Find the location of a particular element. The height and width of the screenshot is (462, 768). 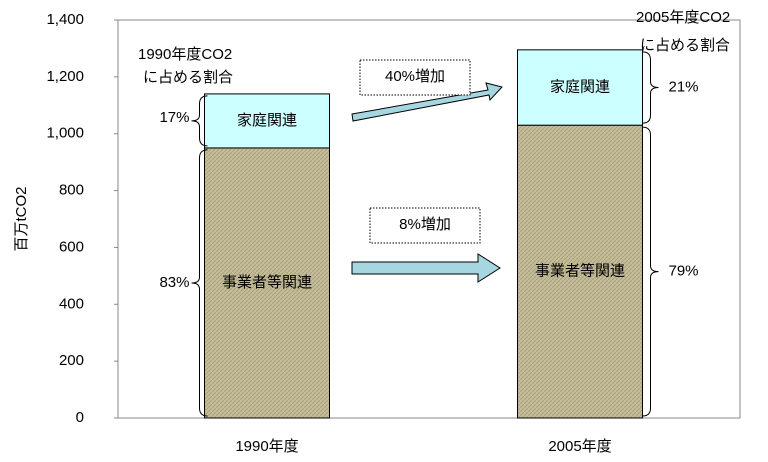

y-tick-label: 800 is located at coordinates (71, 190).